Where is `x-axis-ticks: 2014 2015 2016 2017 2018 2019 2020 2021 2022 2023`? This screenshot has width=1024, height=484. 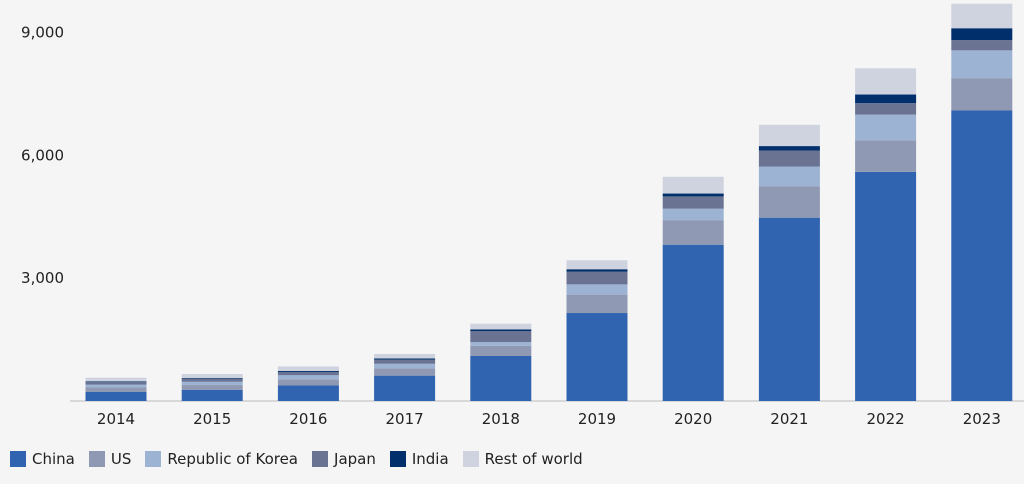
x-axis-ticks: 2014 2015 2016 2017 2018 2019 2020 2021 2022 2023 is located at coordinates (549, 419).